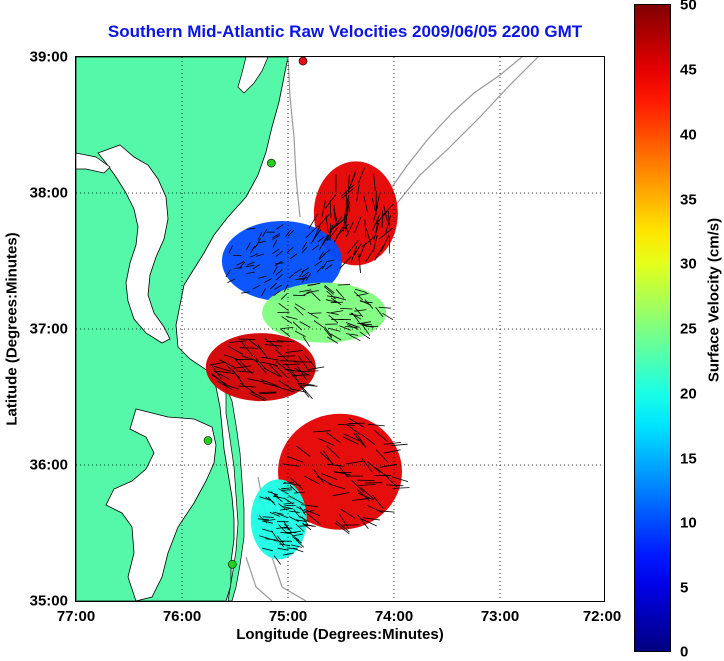  I want to click on colorbar-tick: 50, so click(688, 7).